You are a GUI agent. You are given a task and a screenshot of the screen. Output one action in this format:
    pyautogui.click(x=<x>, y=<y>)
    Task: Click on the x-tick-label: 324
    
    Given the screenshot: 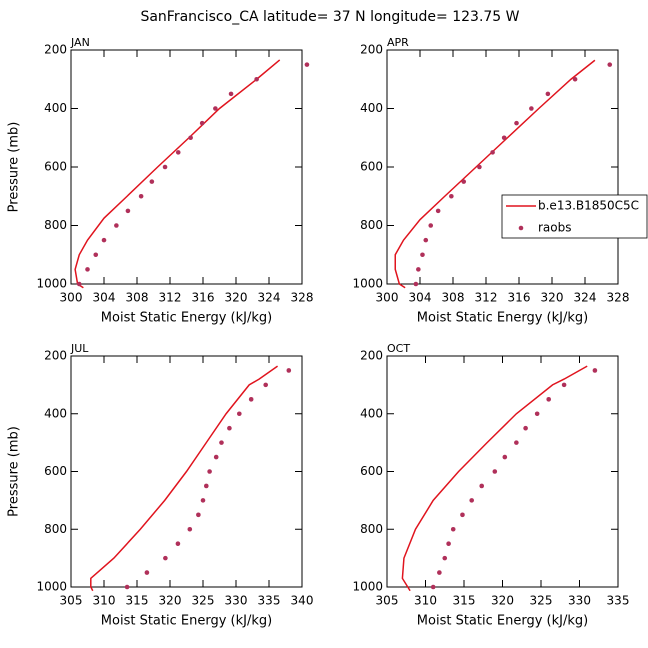 What is the action you would take?
    pyautogui.click(x=585, y=298)
    